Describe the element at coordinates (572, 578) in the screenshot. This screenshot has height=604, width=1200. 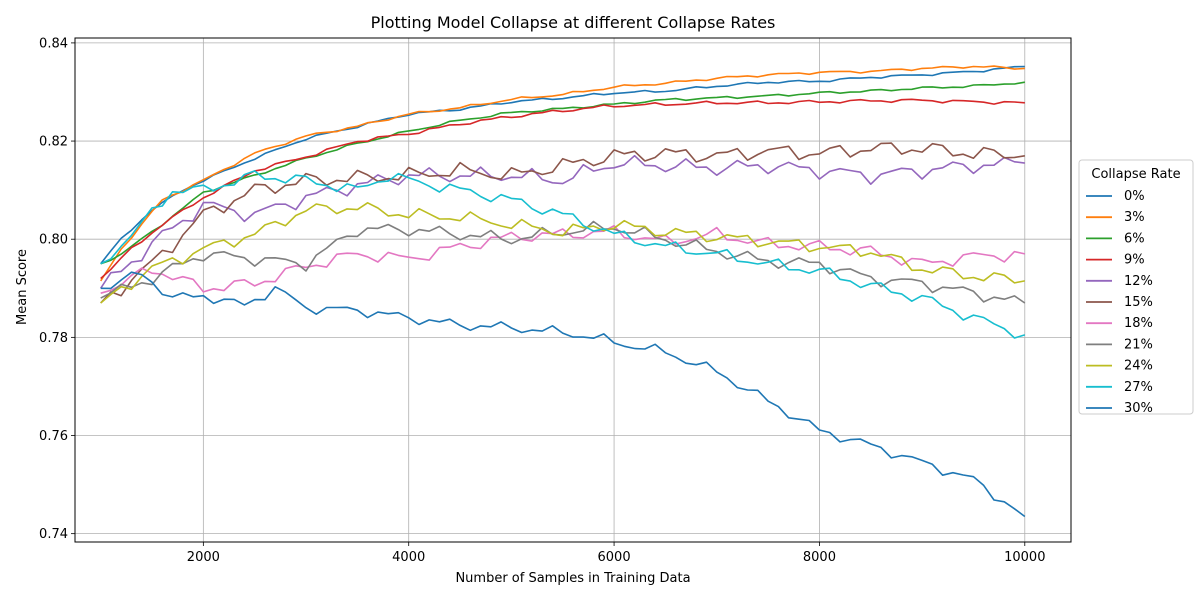
I see `x-axis-label: Number of Samples in Training Data` at that location.